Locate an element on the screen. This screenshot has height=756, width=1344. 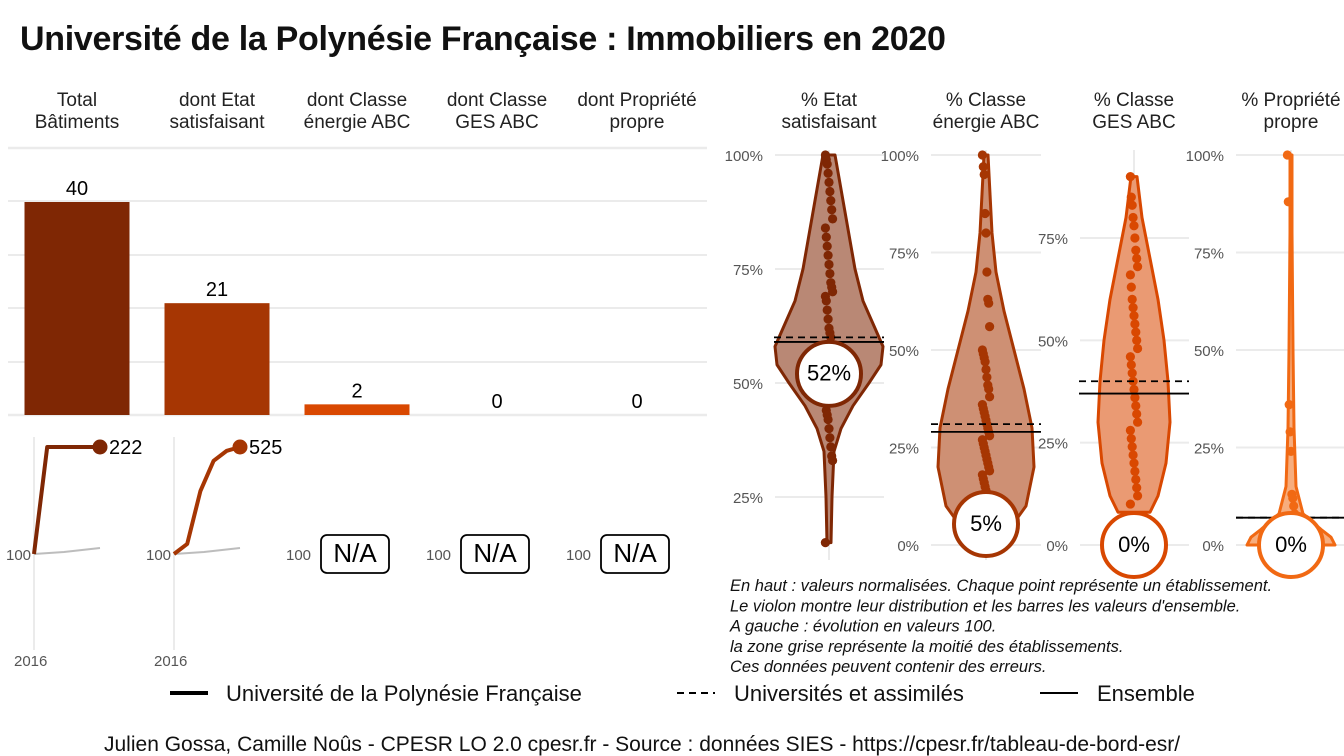
violin-header-line: énergie ABC is located at coordinates (986, 122).